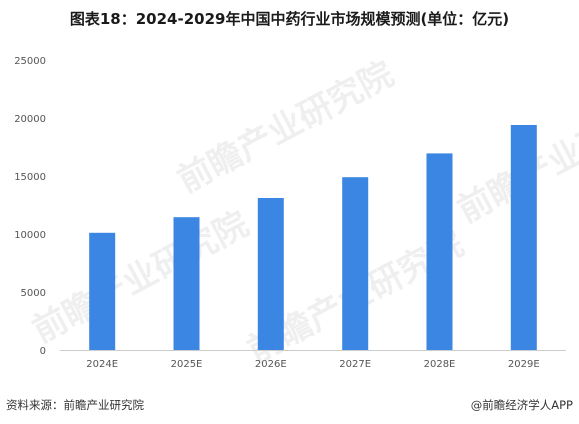 The height and width of the screenshot is (424, 579). I want to click on x-tick-label: 2024E, so click(102, 364).